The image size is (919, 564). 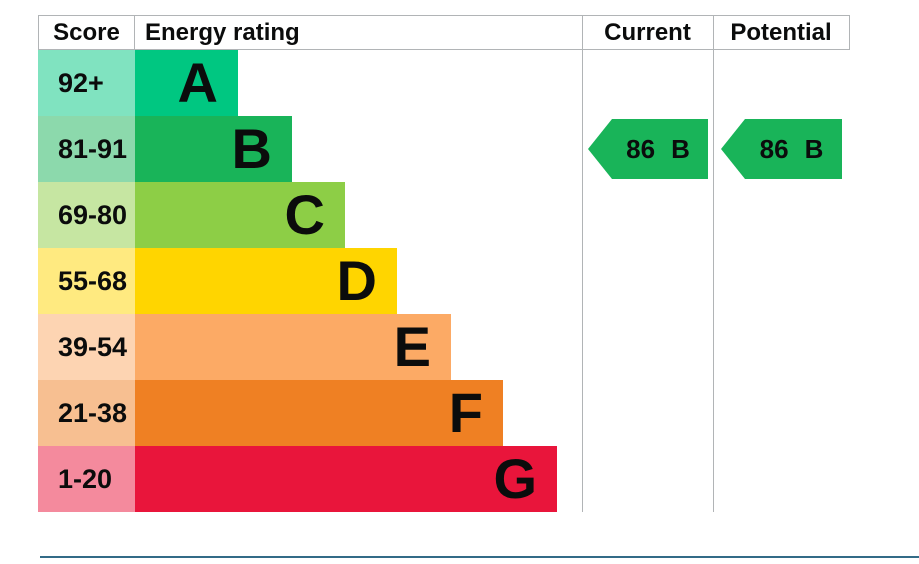 I want to click on band-row: 92+ A, so click(x=444, y=83).